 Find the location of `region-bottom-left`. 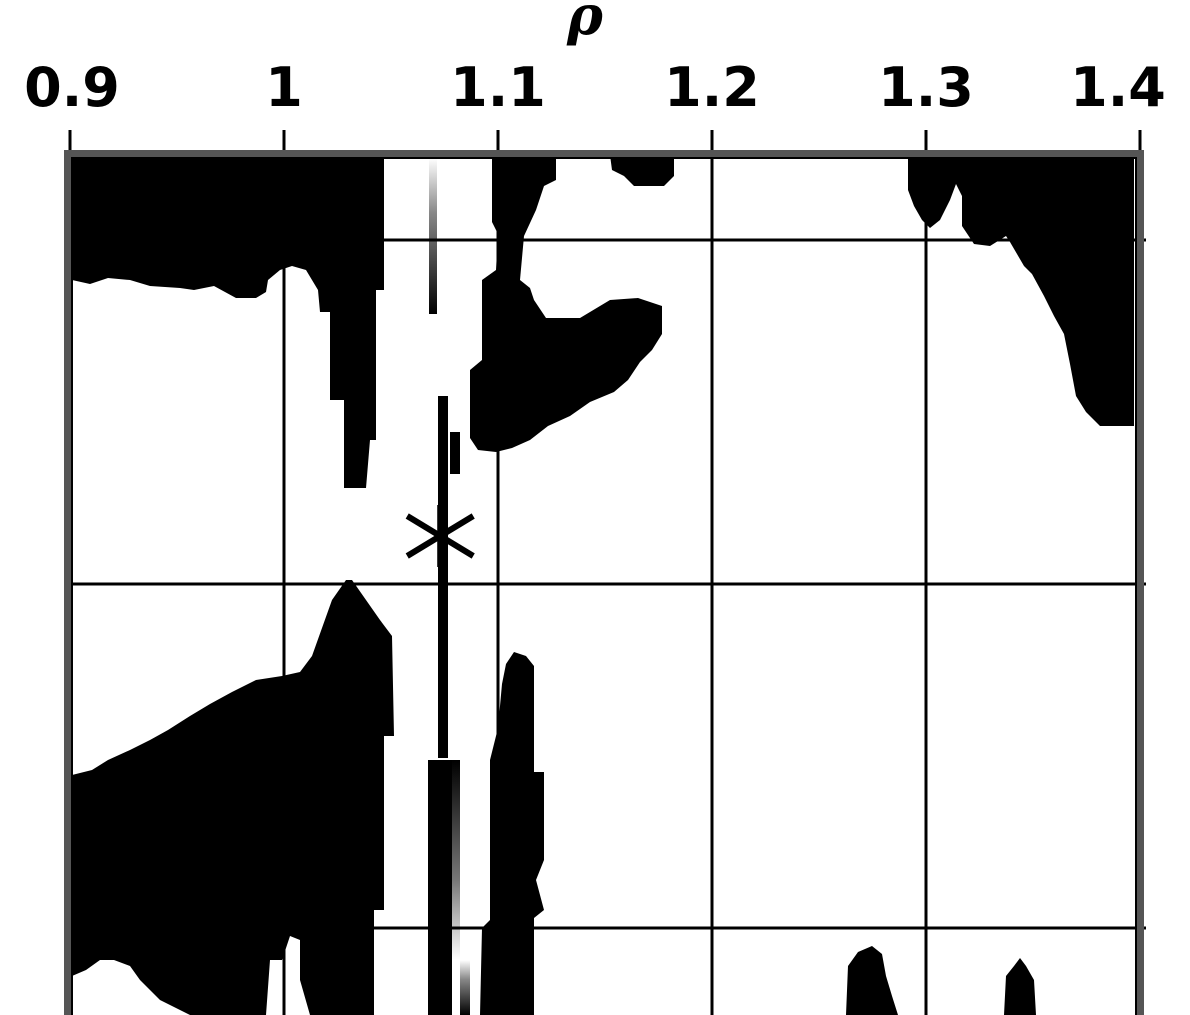

region-bottom-left is located at coordinates (233, 797).